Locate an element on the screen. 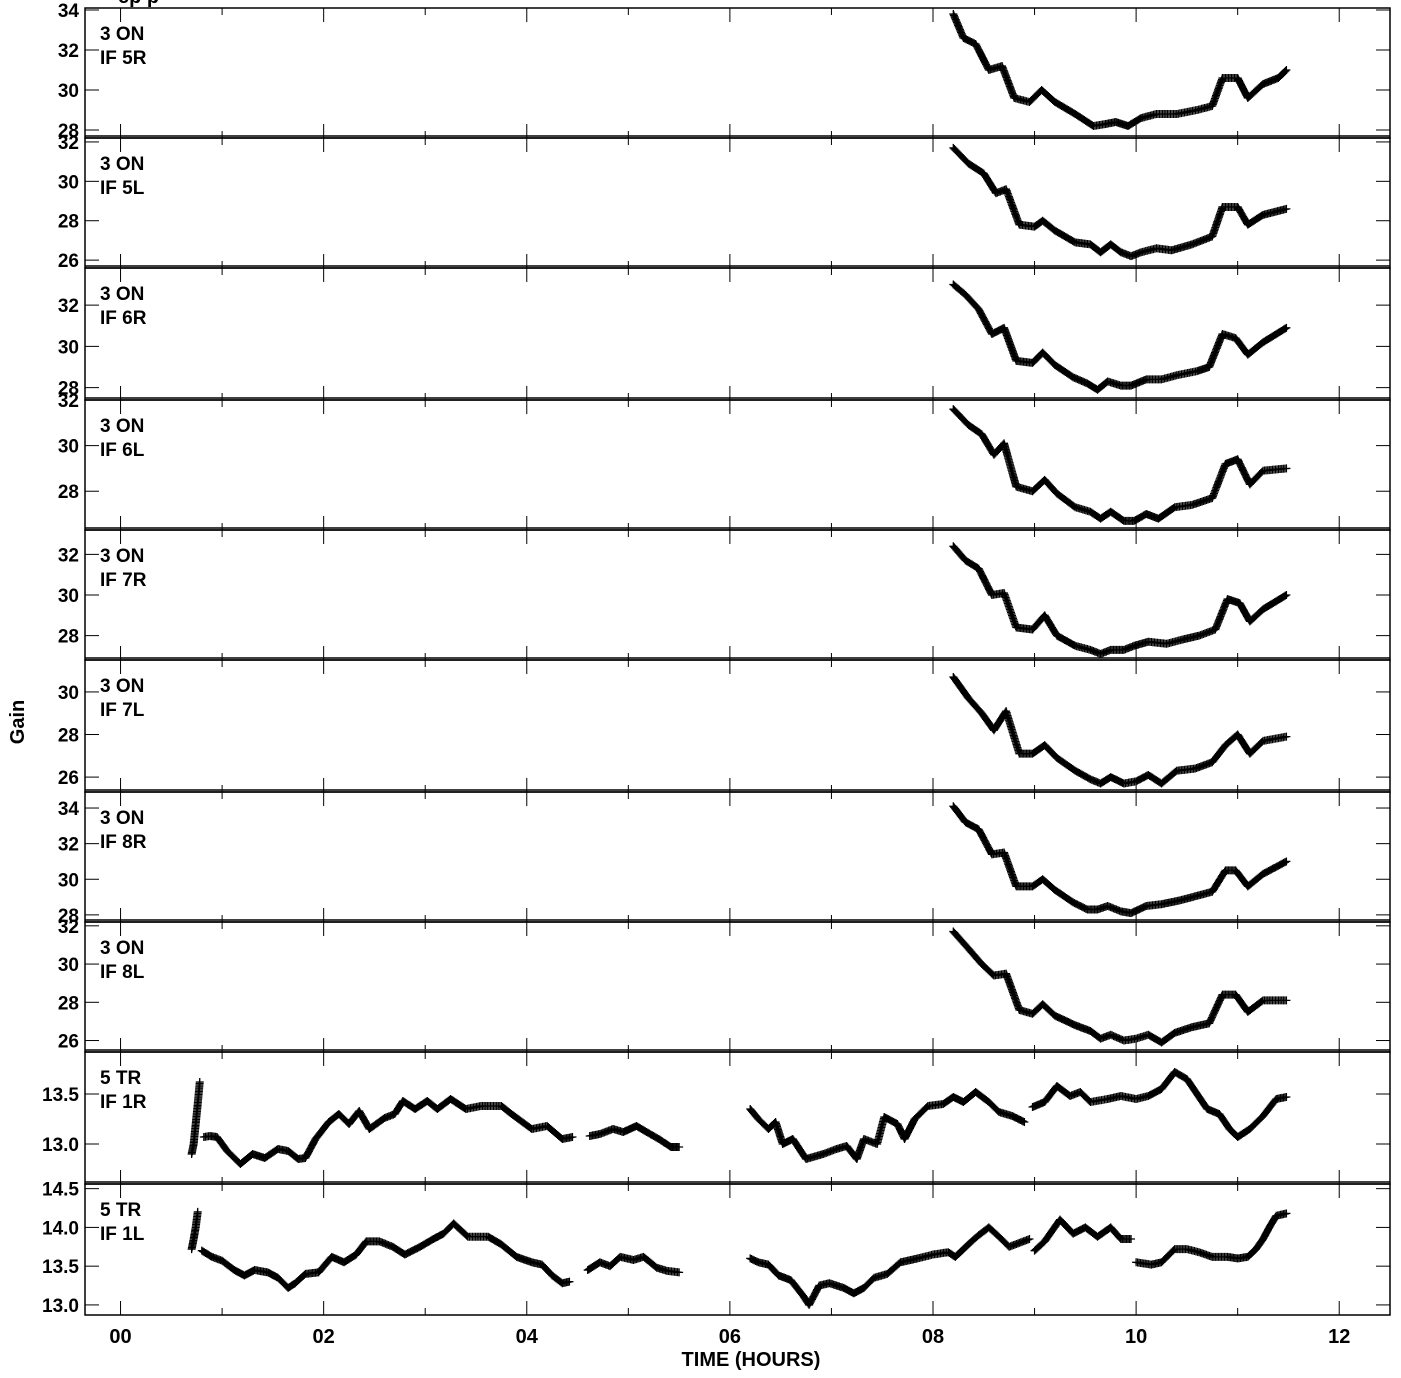 This screenshot has height=1378, width=1401. panel: 26 28 30 32 3 ON IF 8L is located at coordinates (724, 985).